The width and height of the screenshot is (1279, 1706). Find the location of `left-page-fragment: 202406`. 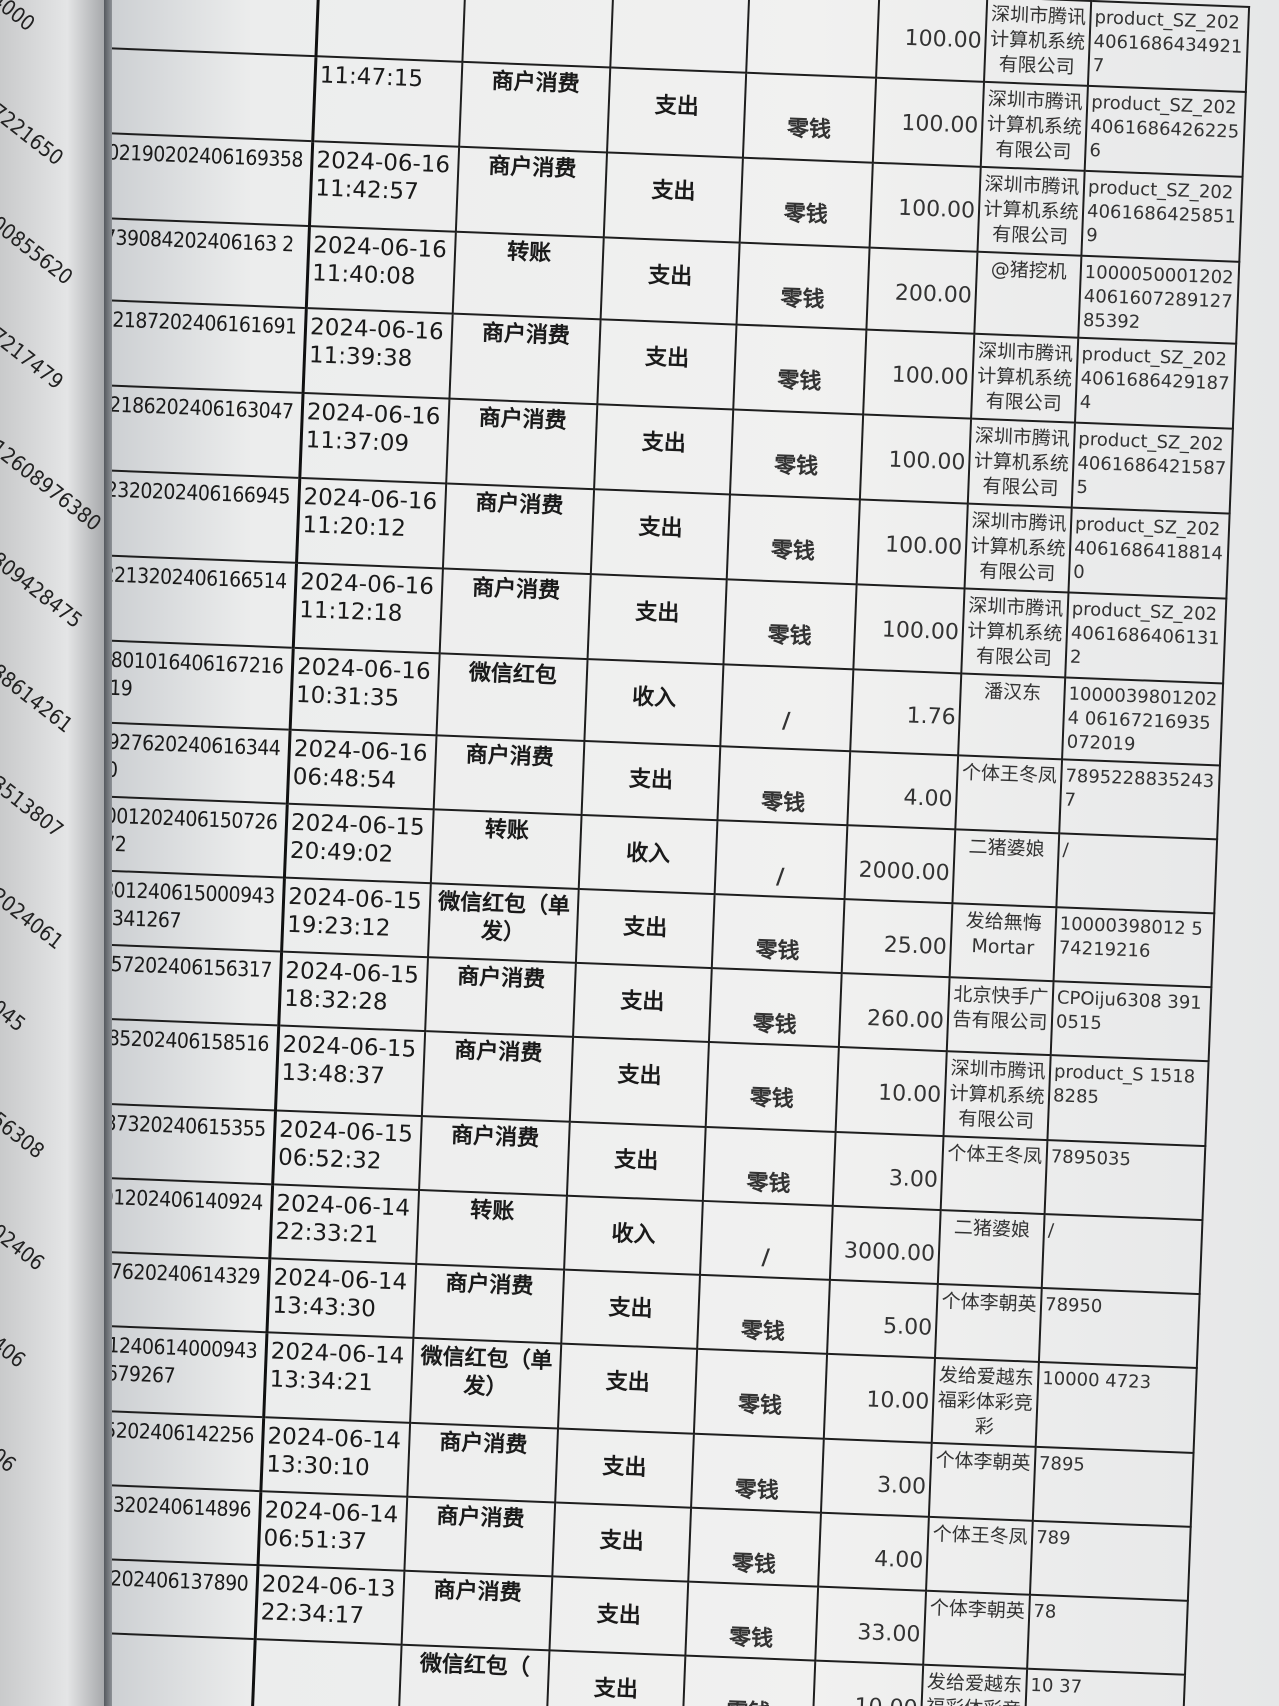

left-page-fragment: 202406 is located at coordinates (24, 1244).